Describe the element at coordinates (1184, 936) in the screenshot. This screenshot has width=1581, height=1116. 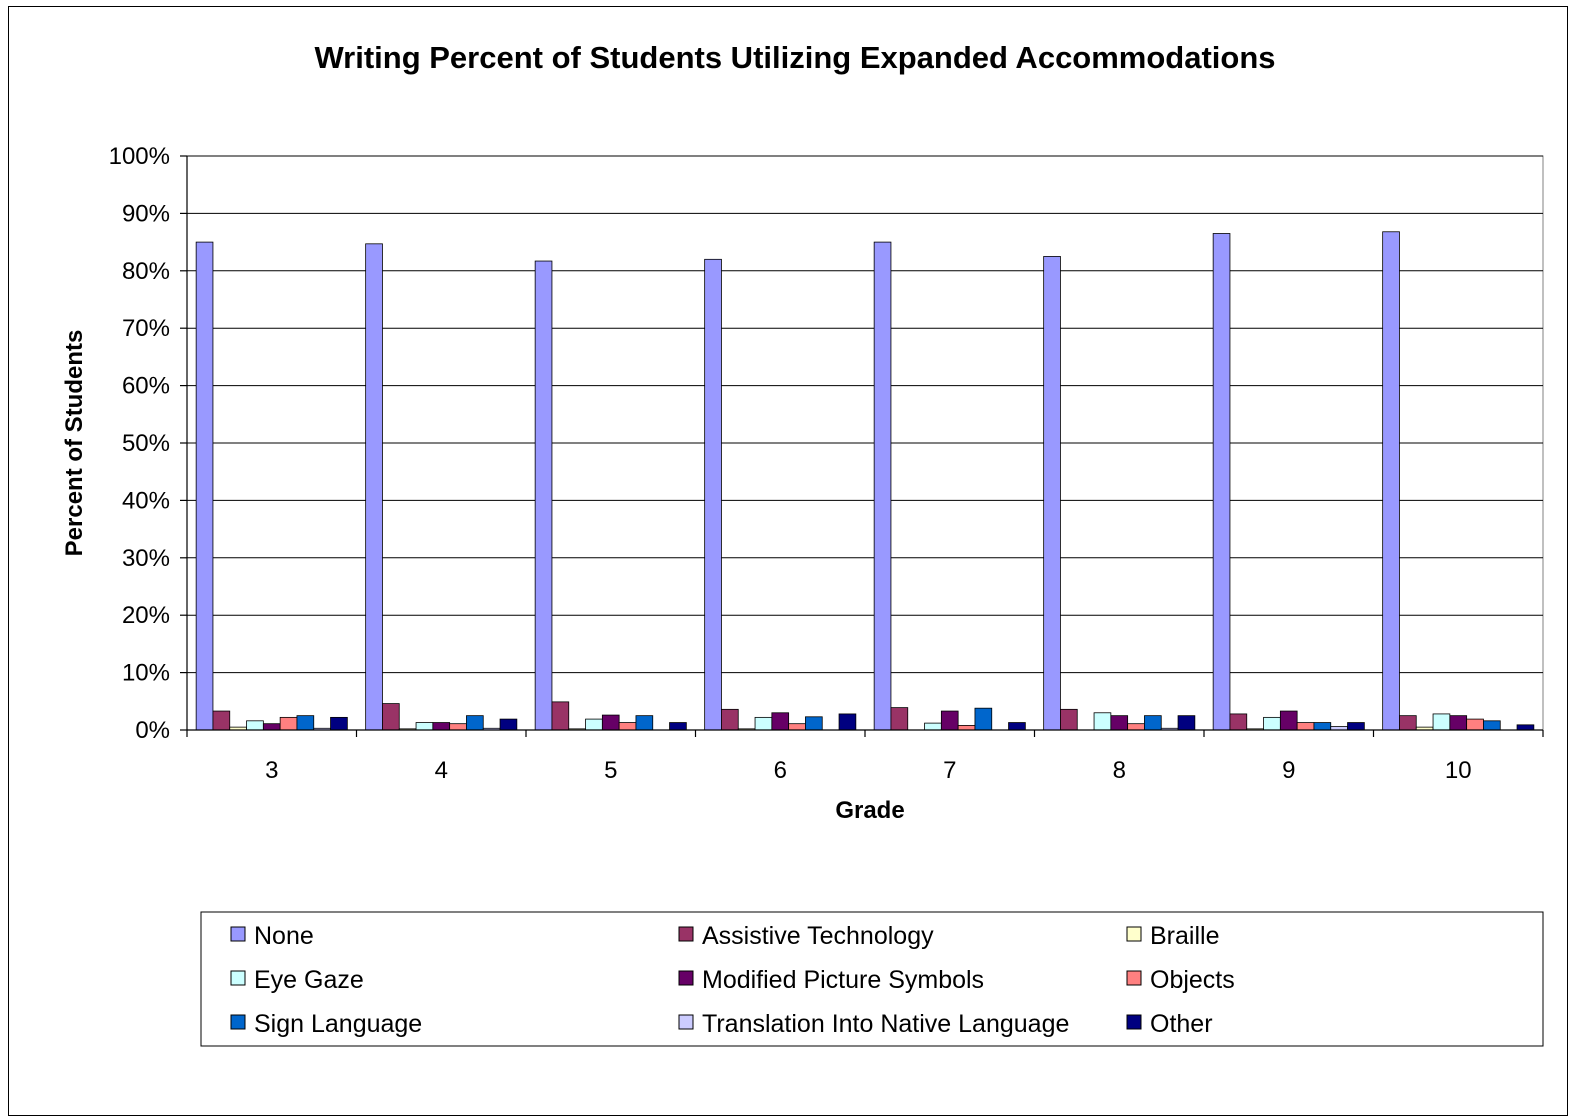
I see `legend-label: Braille` at that location.